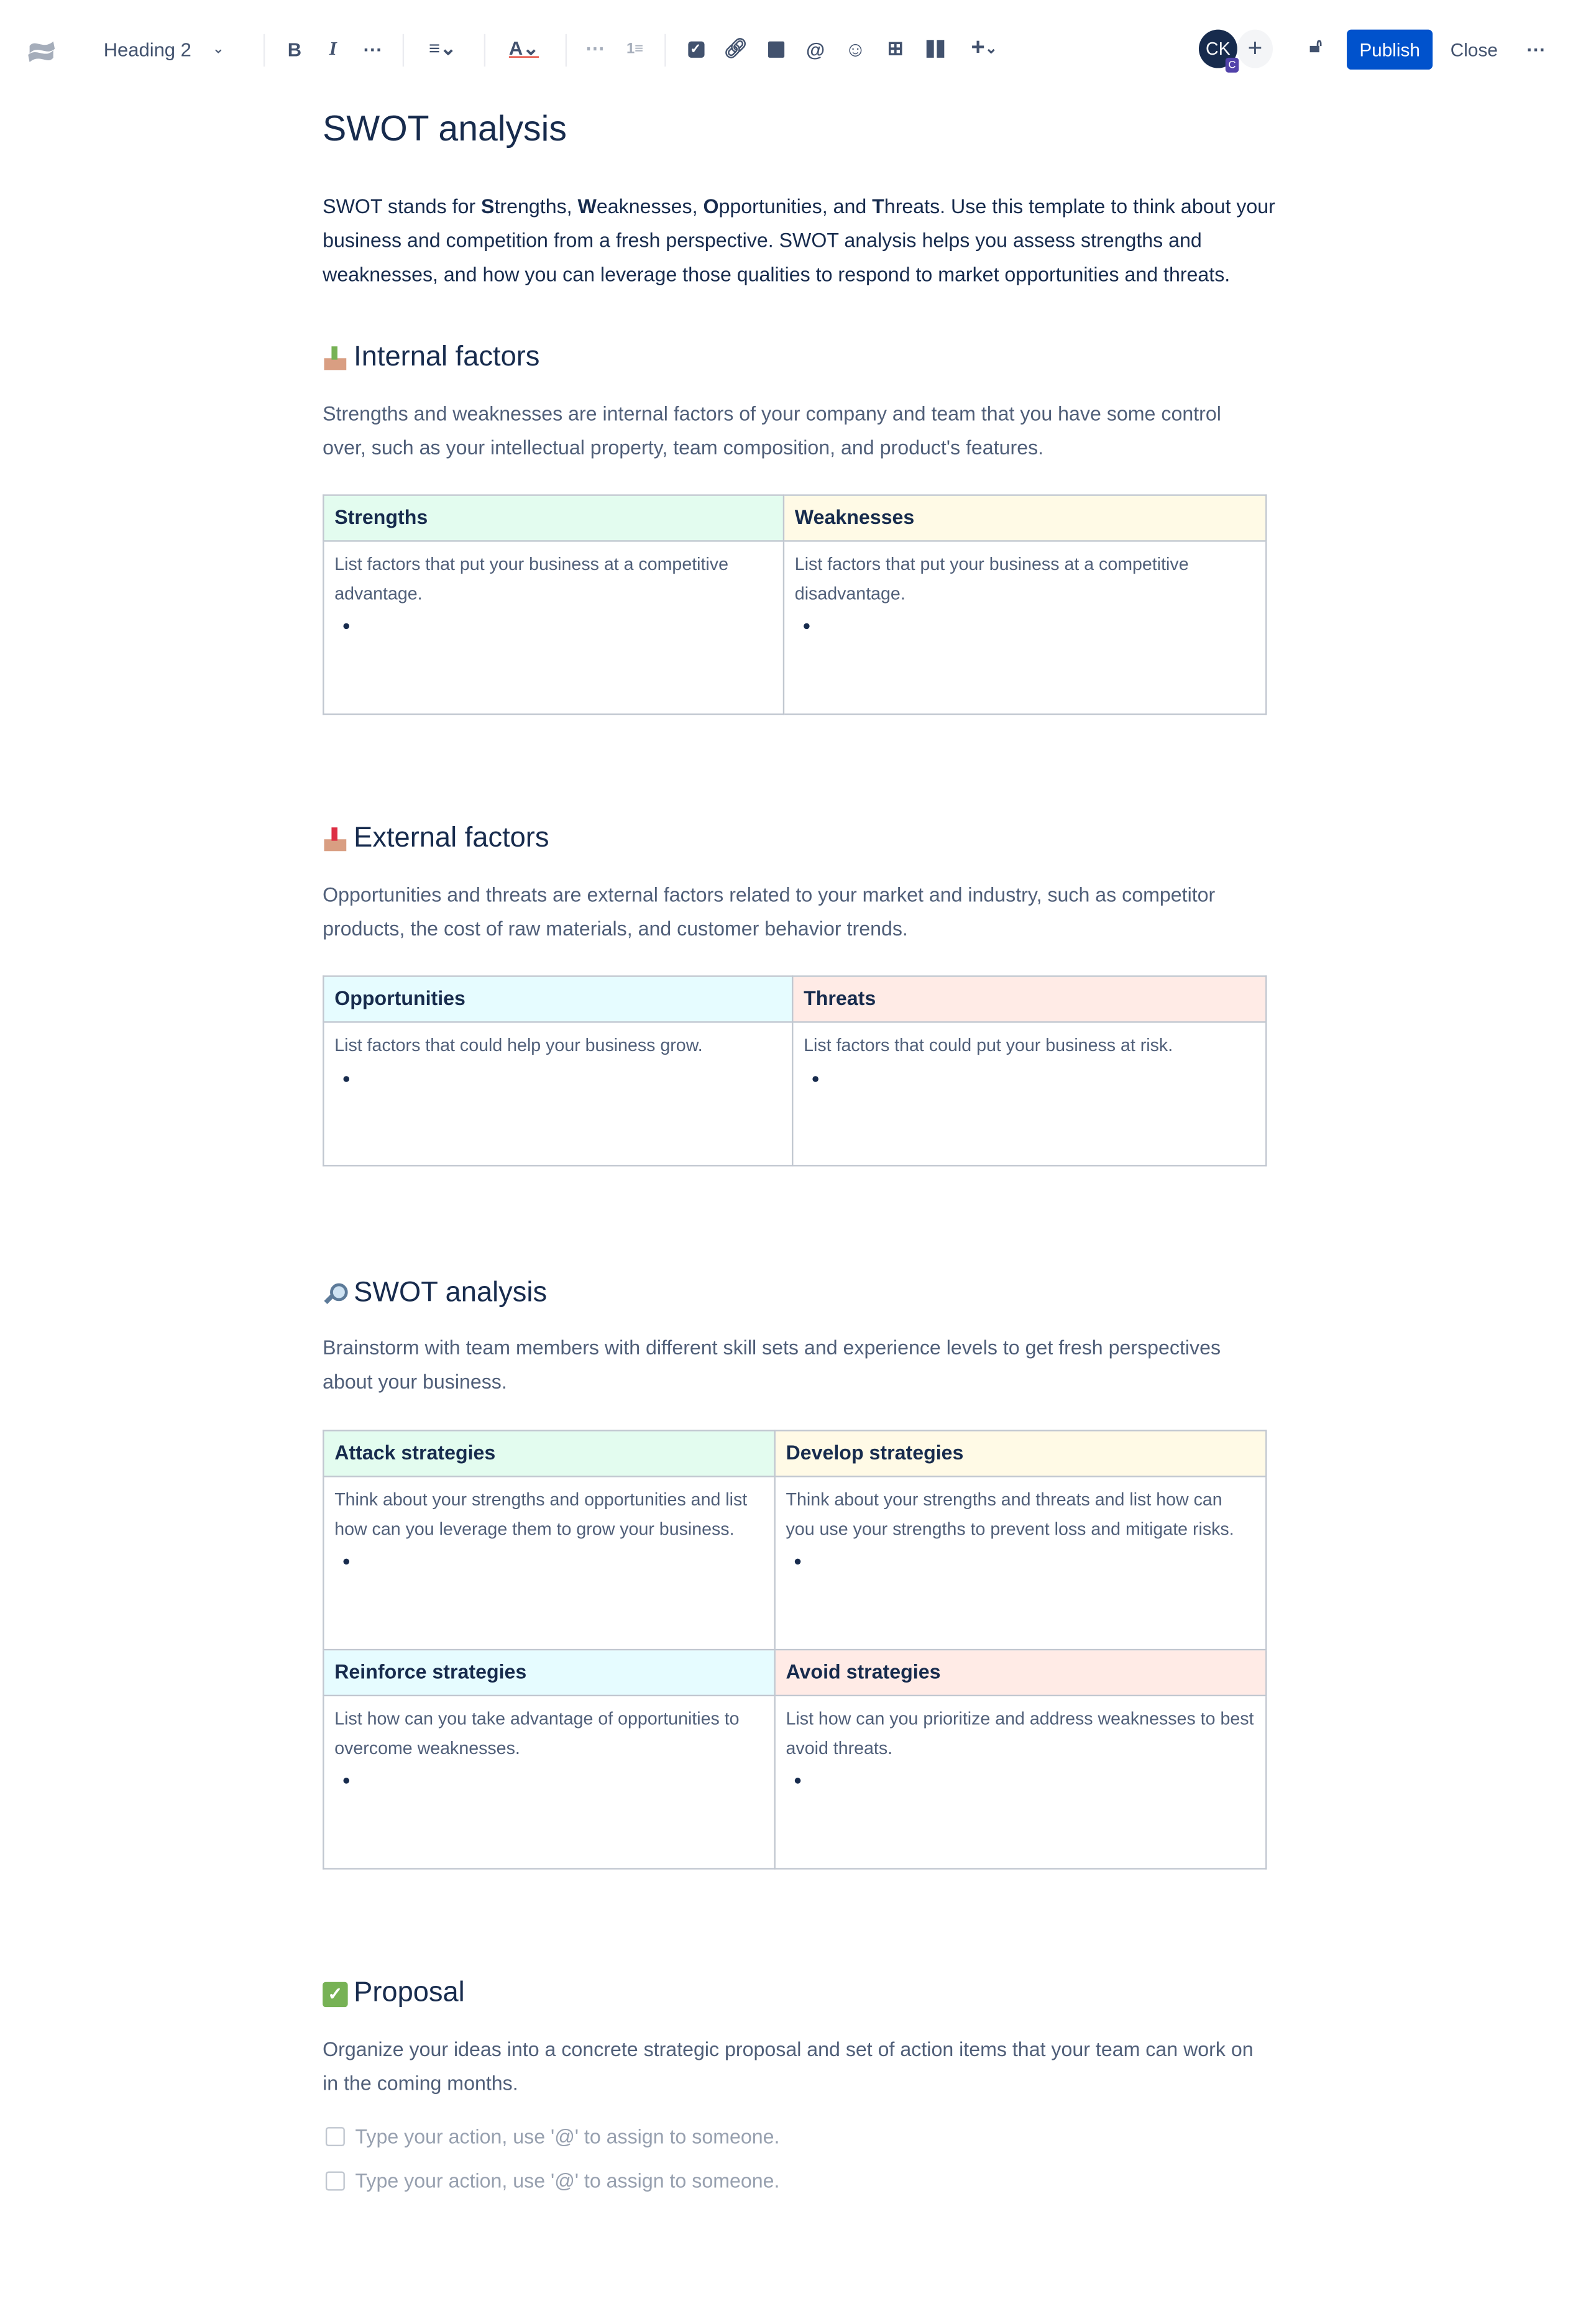 The height and width of the screenshot is (2324, 1591). What do you see at coordinates (335, 1993) in the screenshot?
I see `check-mark-button-icon: ✓` at bounding box center [335, 1993].